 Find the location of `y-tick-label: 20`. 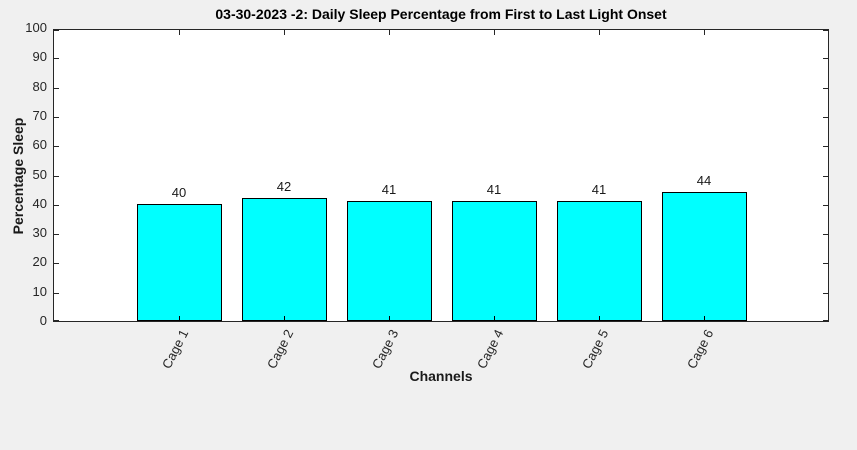

y-tick-label: 20 is located at coordinates (39, 262).